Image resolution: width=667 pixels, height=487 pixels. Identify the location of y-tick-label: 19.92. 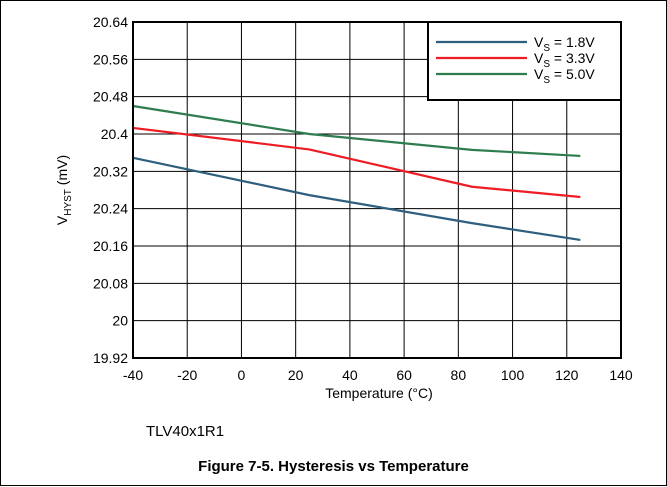
(110, 358).